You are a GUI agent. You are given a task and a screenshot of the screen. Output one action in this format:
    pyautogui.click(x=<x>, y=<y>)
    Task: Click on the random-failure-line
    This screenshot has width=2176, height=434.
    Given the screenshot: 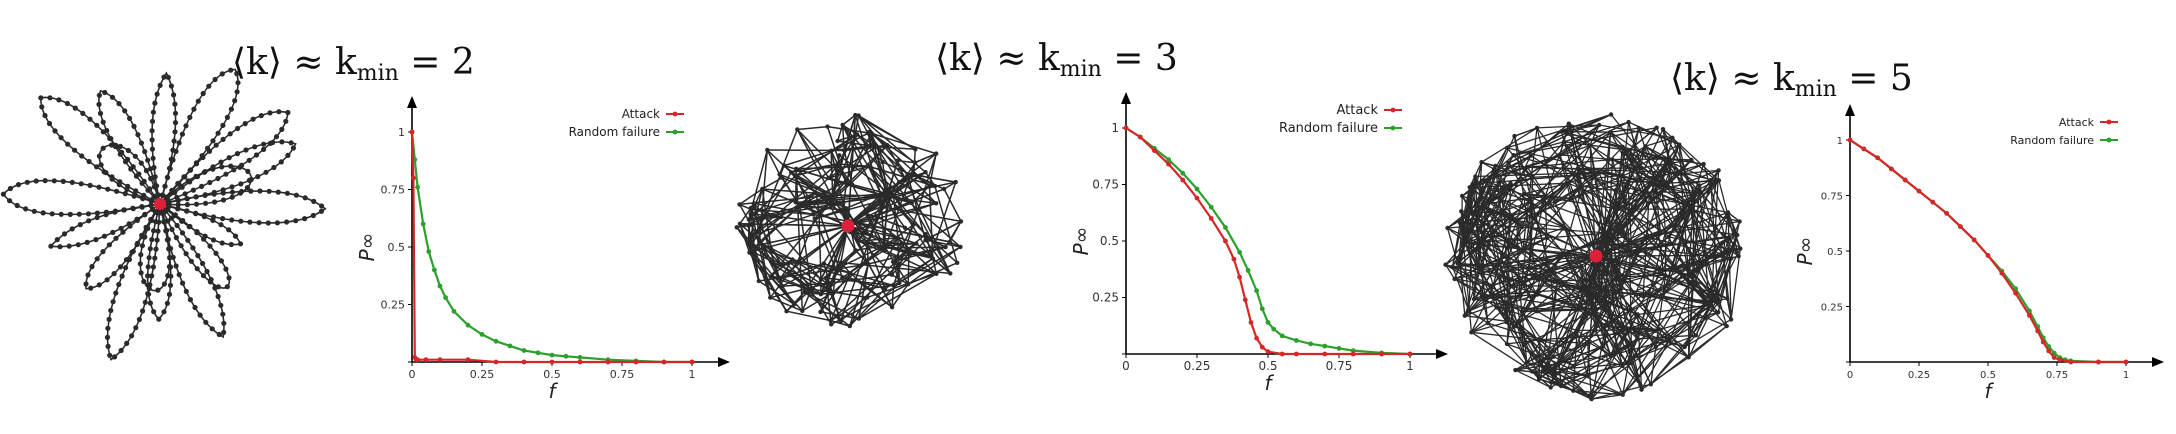 What is the action you would take?
    pyautogui.click(x=1987, y=251)
    